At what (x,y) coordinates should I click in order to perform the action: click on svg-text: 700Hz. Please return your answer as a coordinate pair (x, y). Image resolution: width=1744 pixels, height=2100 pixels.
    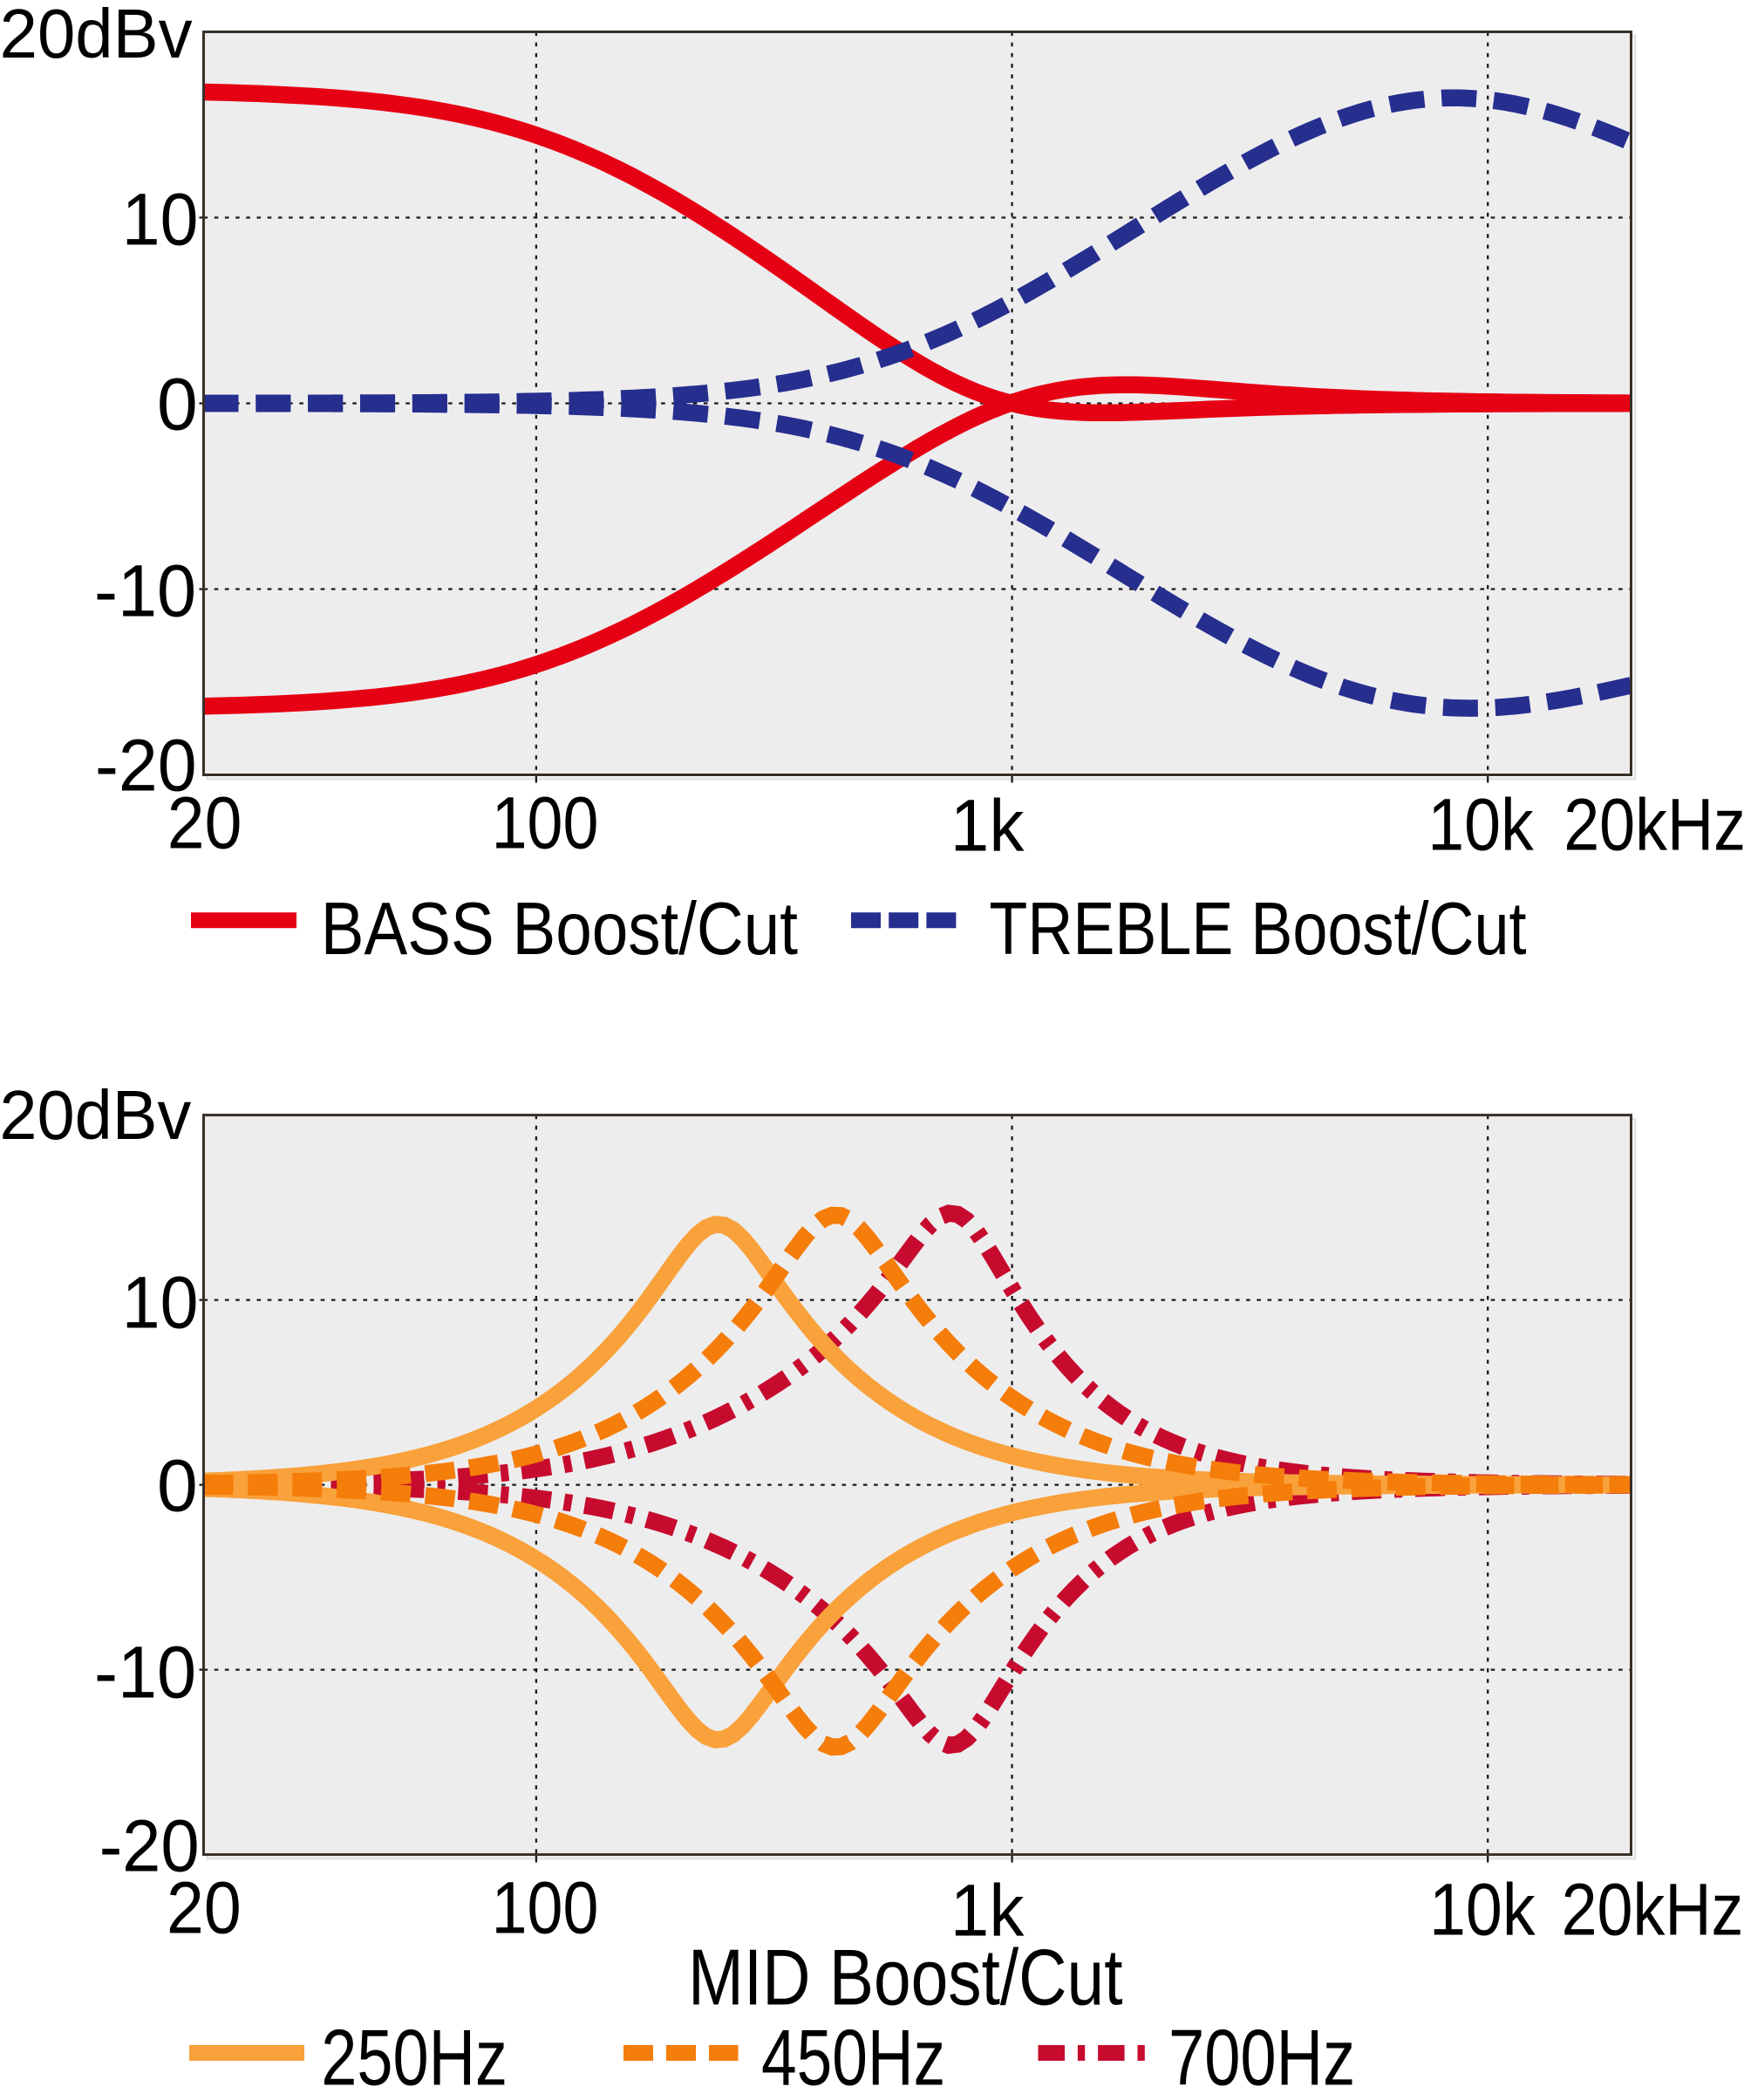
    Looking at the image, I should click on (1261, 2055).